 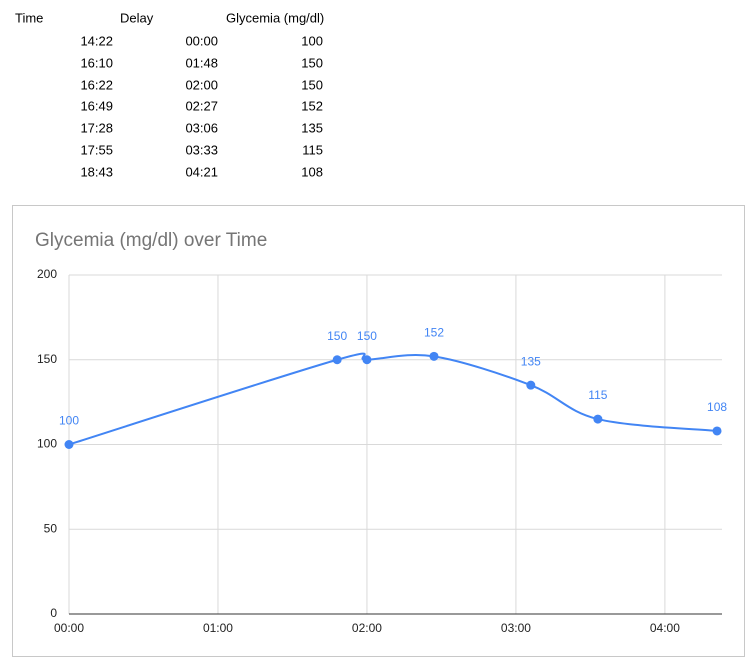 I want to click on data-label: 152, so click(x=434, y=333).